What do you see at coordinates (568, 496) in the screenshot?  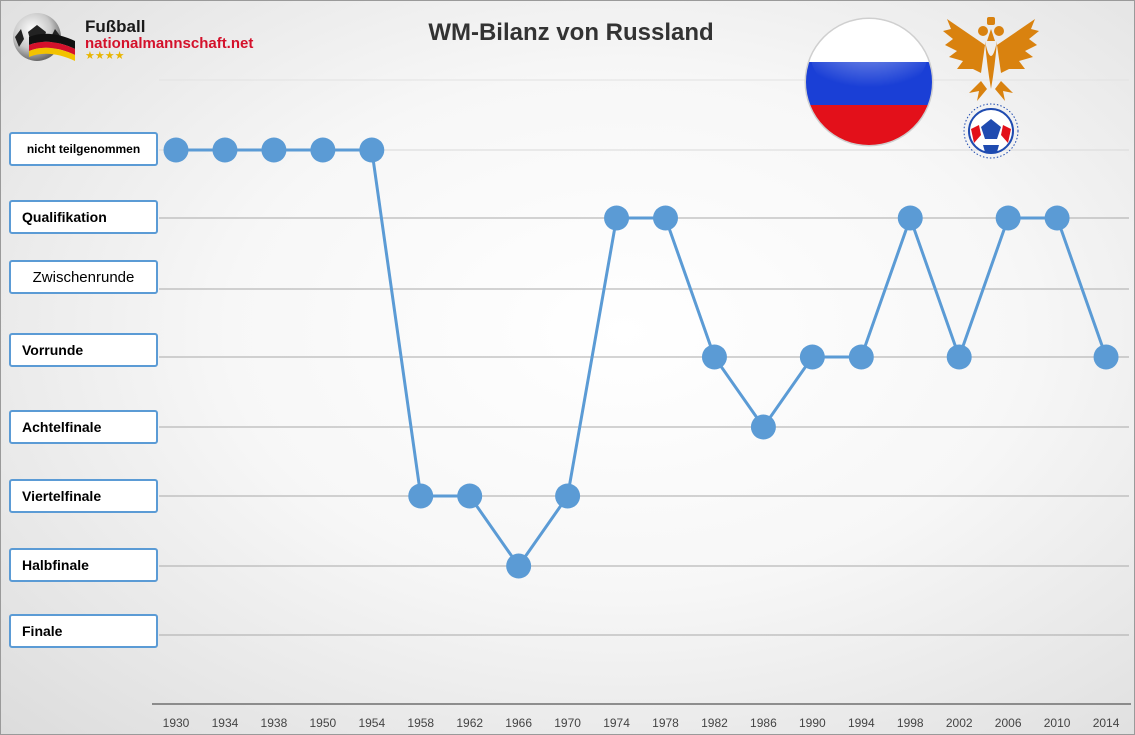 I see `data-point-1970` at bounding box center [568, 496].